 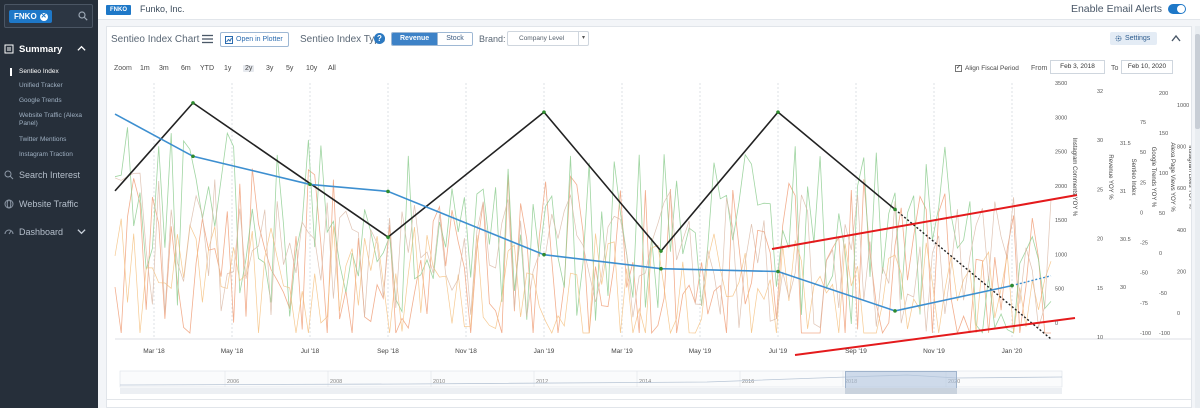 I want to click on navigator-axis: 20062008201020122014201620182020, so click(x=591, y=379).